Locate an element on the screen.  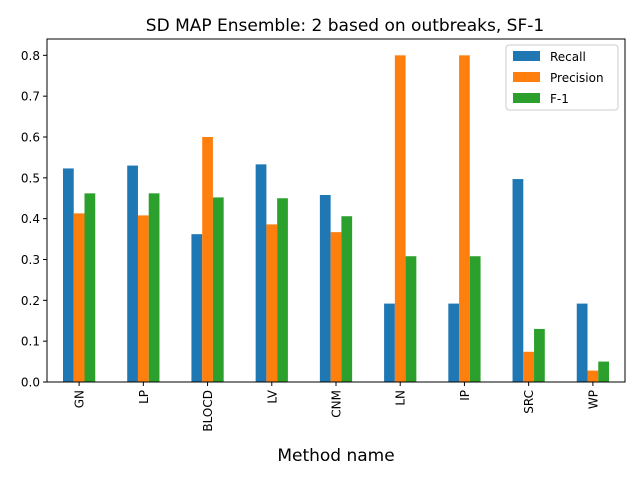
bar-precision-ip is located at coordinates (464, 218).